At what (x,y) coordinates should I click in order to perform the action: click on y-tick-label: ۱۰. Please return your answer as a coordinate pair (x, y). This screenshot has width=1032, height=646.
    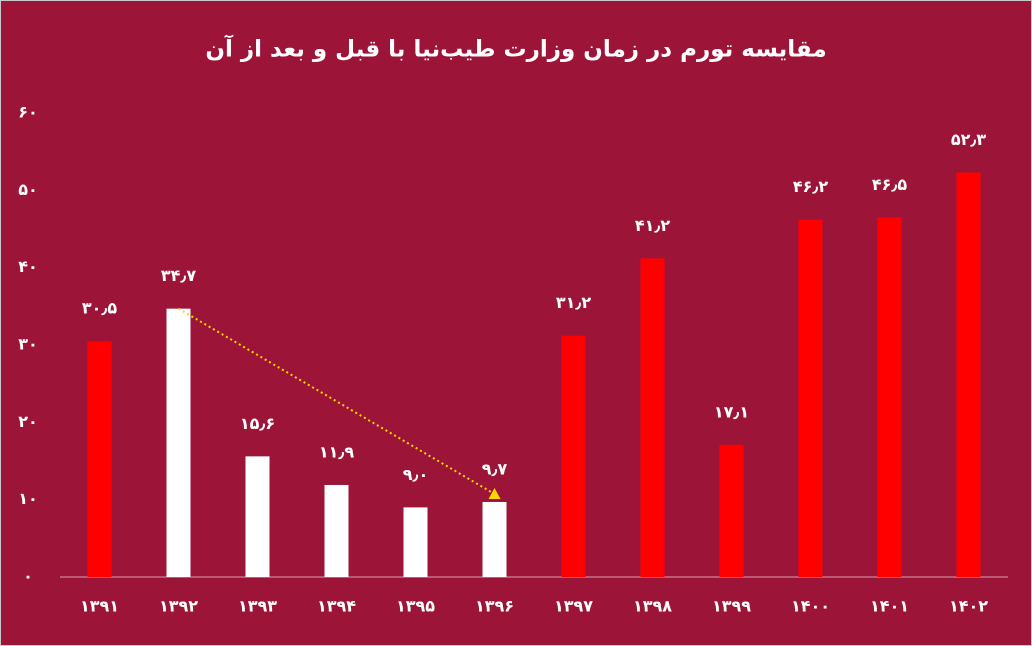
    Looking at the image, I should click on (28, 498).